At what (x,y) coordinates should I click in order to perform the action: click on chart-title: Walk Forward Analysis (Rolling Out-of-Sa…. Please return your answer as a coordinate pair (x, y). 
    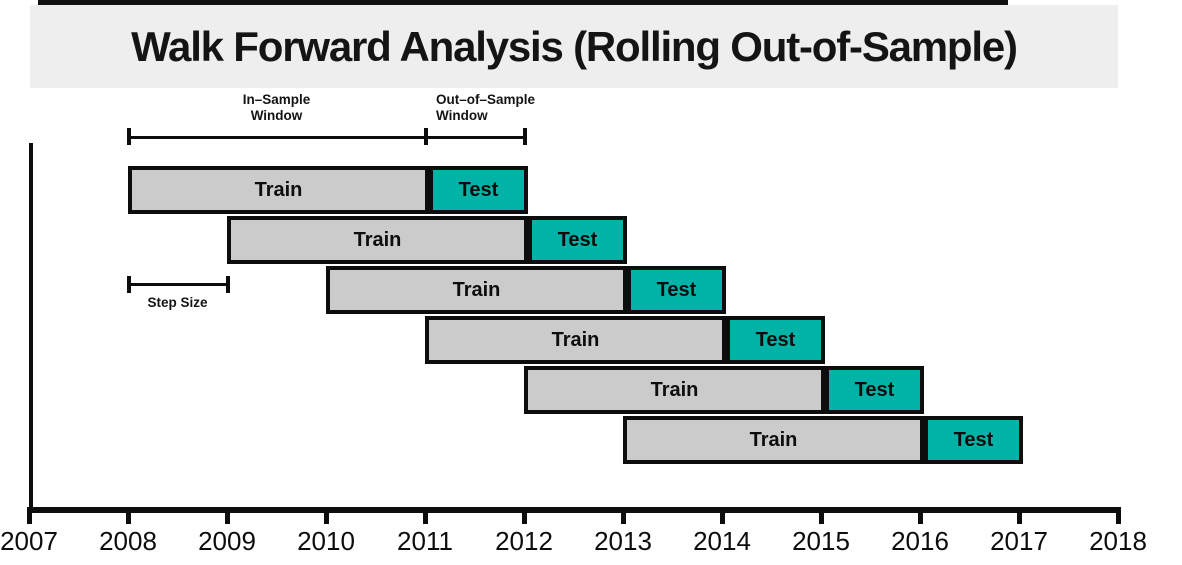
    Looking at the image, I should click on (574, 46).